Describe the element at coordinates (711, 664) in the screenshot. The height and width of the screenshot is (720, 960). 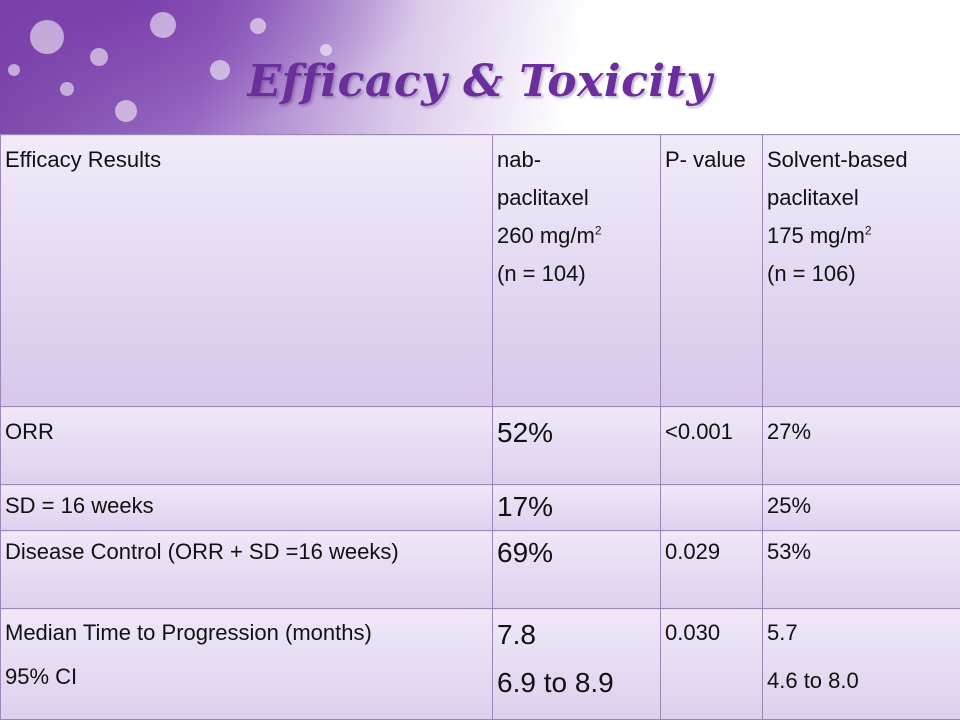
I see `row-p-value: 0.030` at that location.